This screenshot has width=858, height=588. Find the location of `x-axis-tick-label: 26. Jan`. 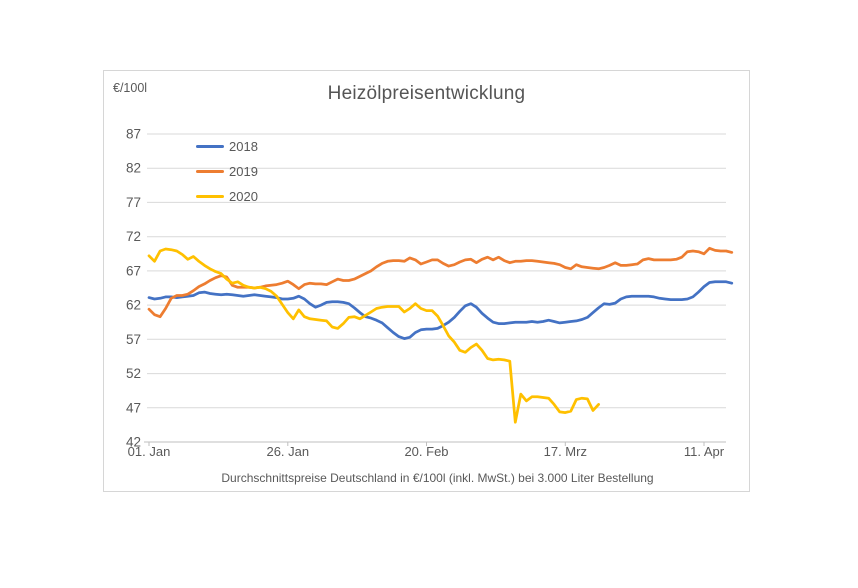

x-axis-tick-label: 26. Jan is located at coordinates (287, 451).